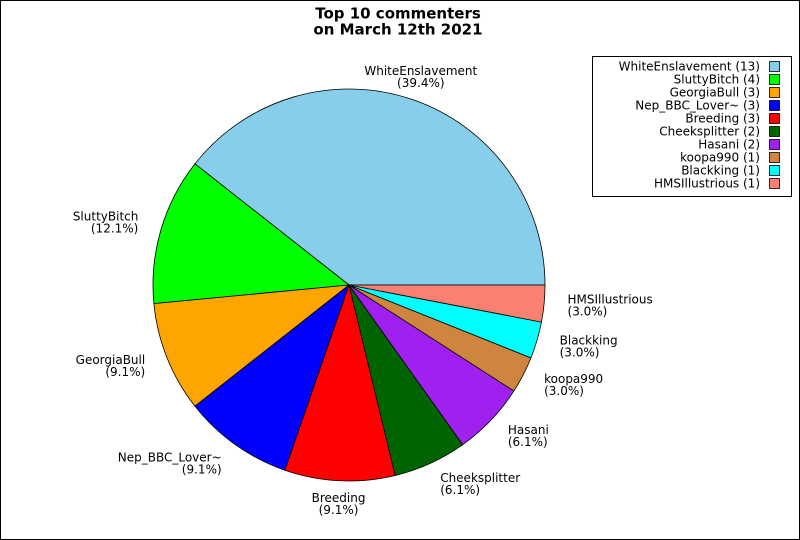 Image resolution: width=800 pixels, height=540 pixels. Describe the element at coordinates (589, 340) in the screenshot. I see `slice-label: Blackking` at that location.